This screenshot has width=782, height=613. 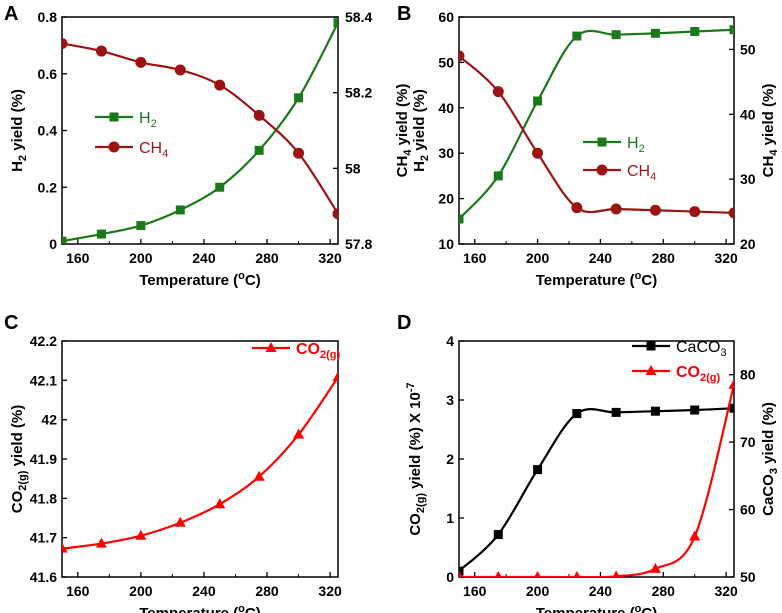 I want to click on y-tick-label: 20, so click(x=446, y=199).